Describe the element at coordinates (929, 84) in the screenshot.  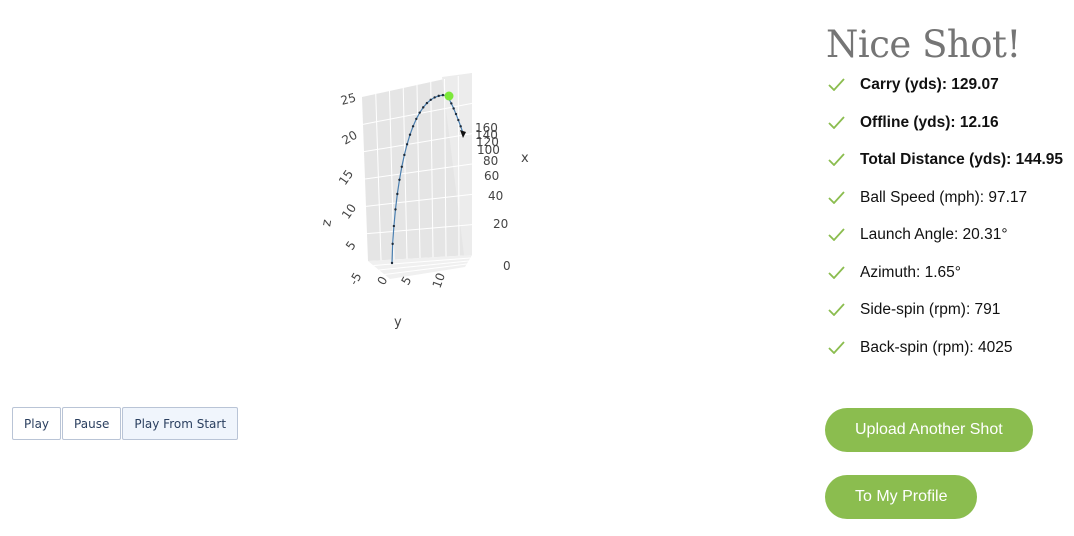
I see `stat-label: Carry (yds): 129.07` at that location.